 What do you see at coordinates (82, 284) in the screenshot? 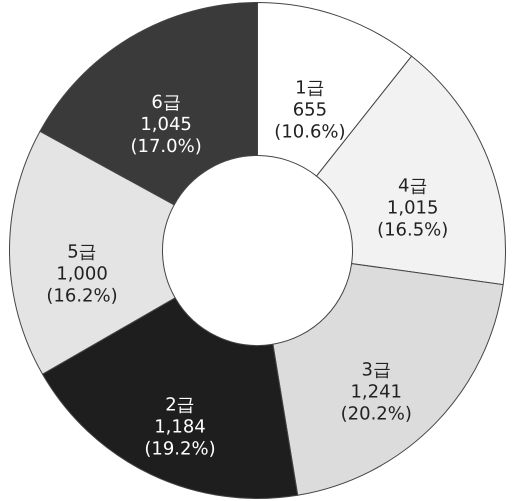
I see `data-label: 1,000 (16.2%)` at bounding box center [82, 284].